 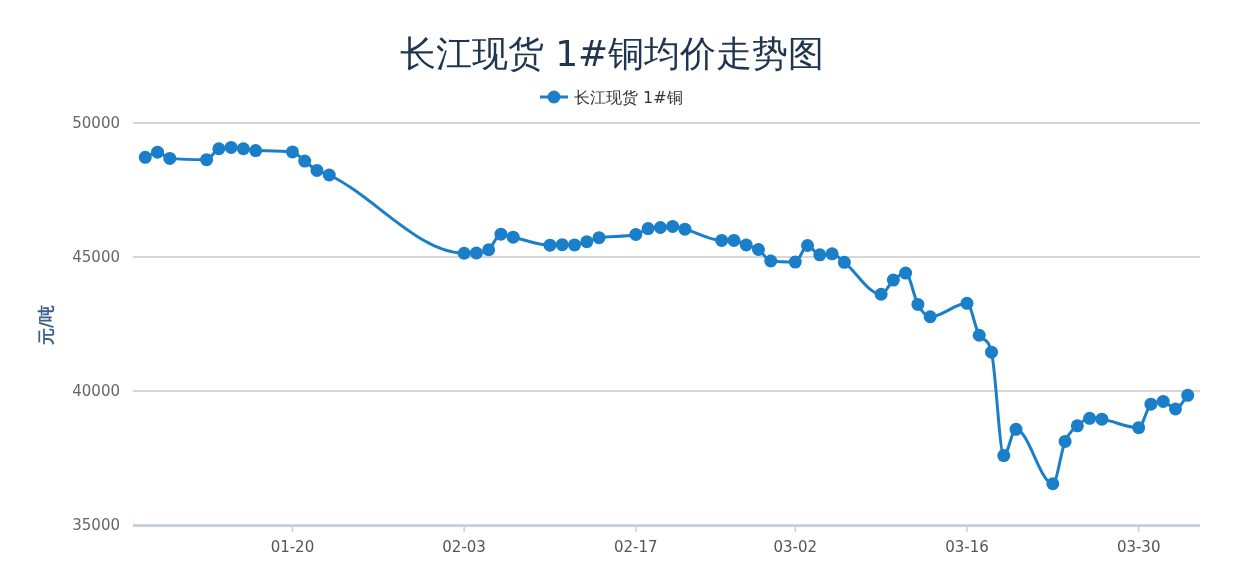 What do you see at coordinates (967, 547) in the screenshot?
I see `x-tick-label: 03-16` at bounding box center [967, 547].